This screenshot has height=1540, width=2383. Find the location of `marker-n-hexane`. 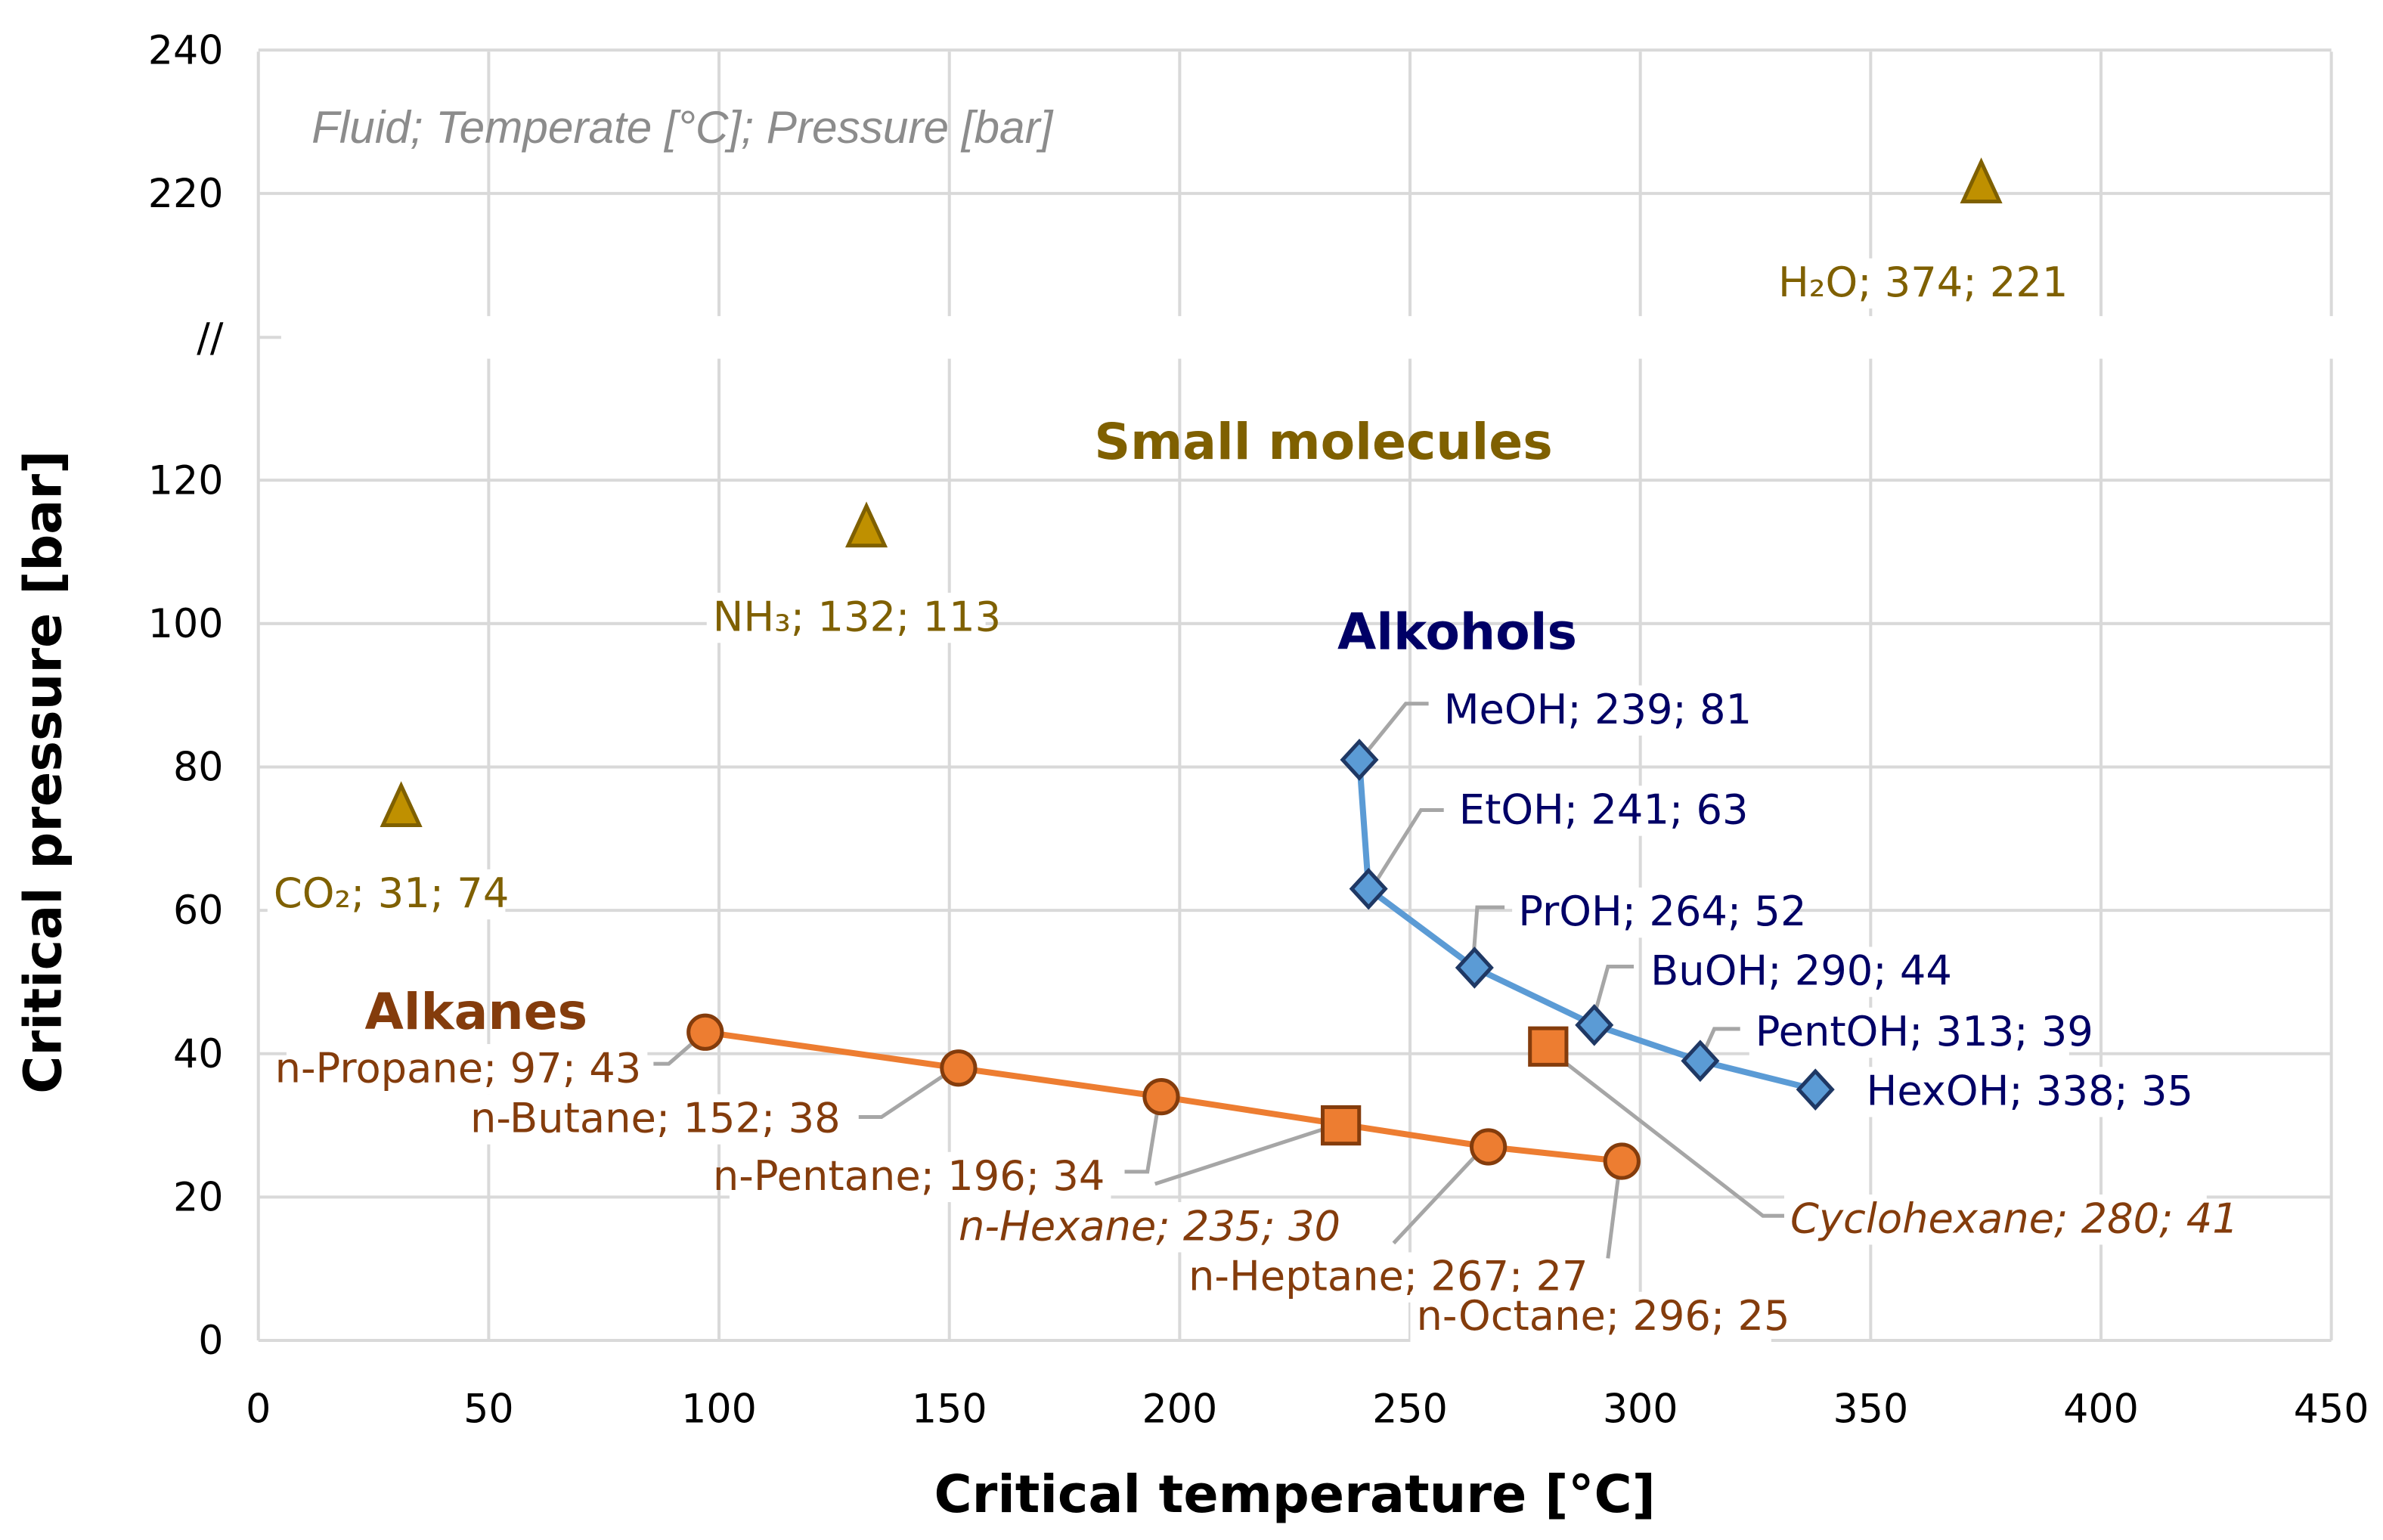

marker-n-hexane is located at coordinates (1341, 1125).